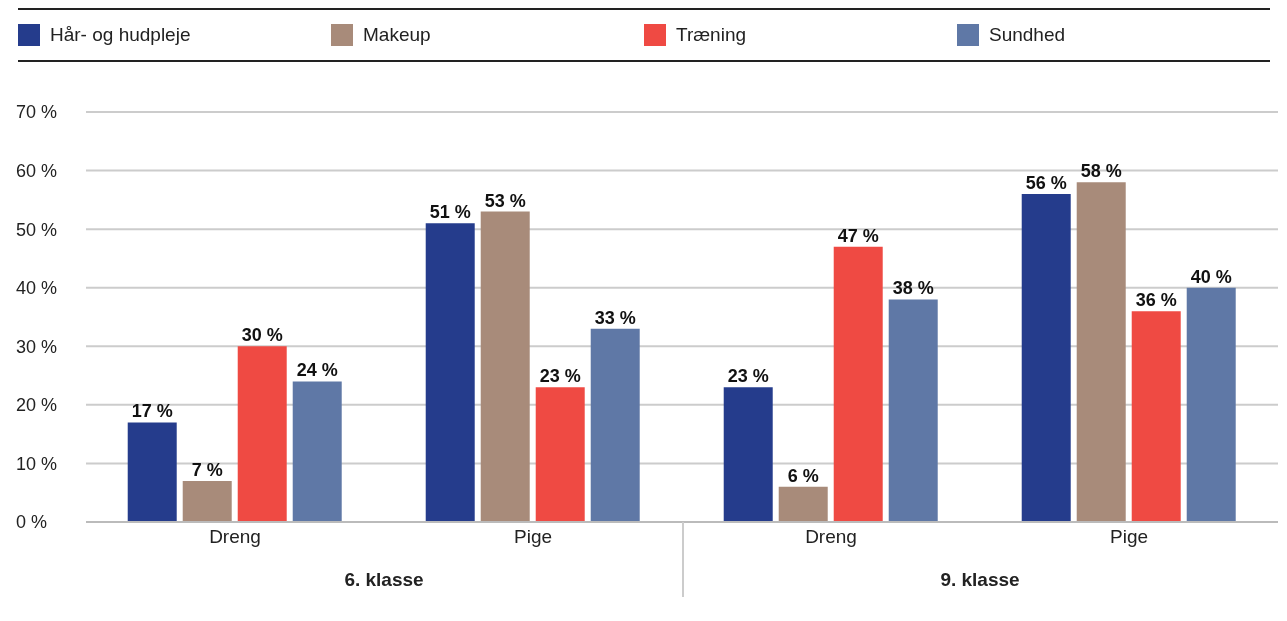  Describe the element at coordinates (980, 579) in the screenshot. I see `text: 9. klasse` at that location.